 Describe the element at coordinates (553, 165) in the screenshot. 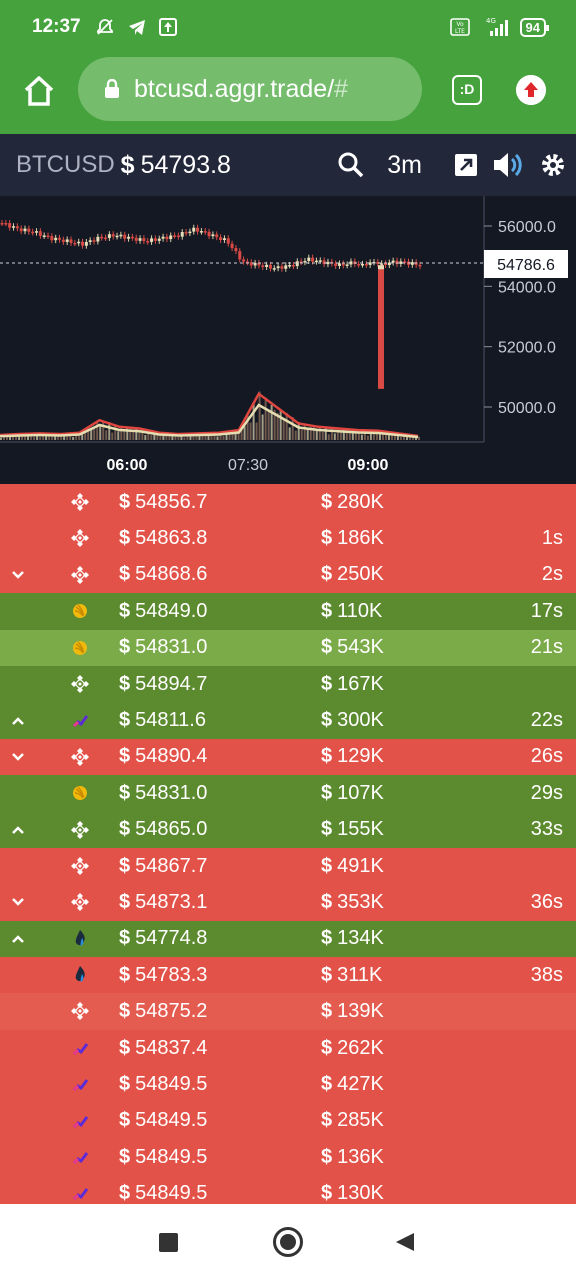

I see `settings-gear-icon` at that location.